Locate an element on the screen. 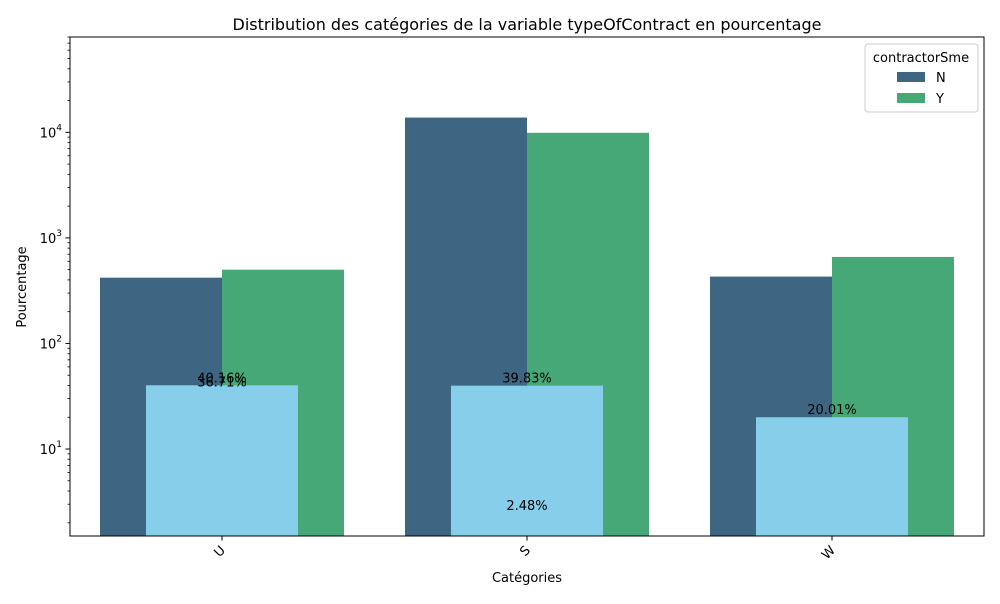 This screenshot has width=1000, height=604. data-label: 36.71% is located at coordinates (222, 382).